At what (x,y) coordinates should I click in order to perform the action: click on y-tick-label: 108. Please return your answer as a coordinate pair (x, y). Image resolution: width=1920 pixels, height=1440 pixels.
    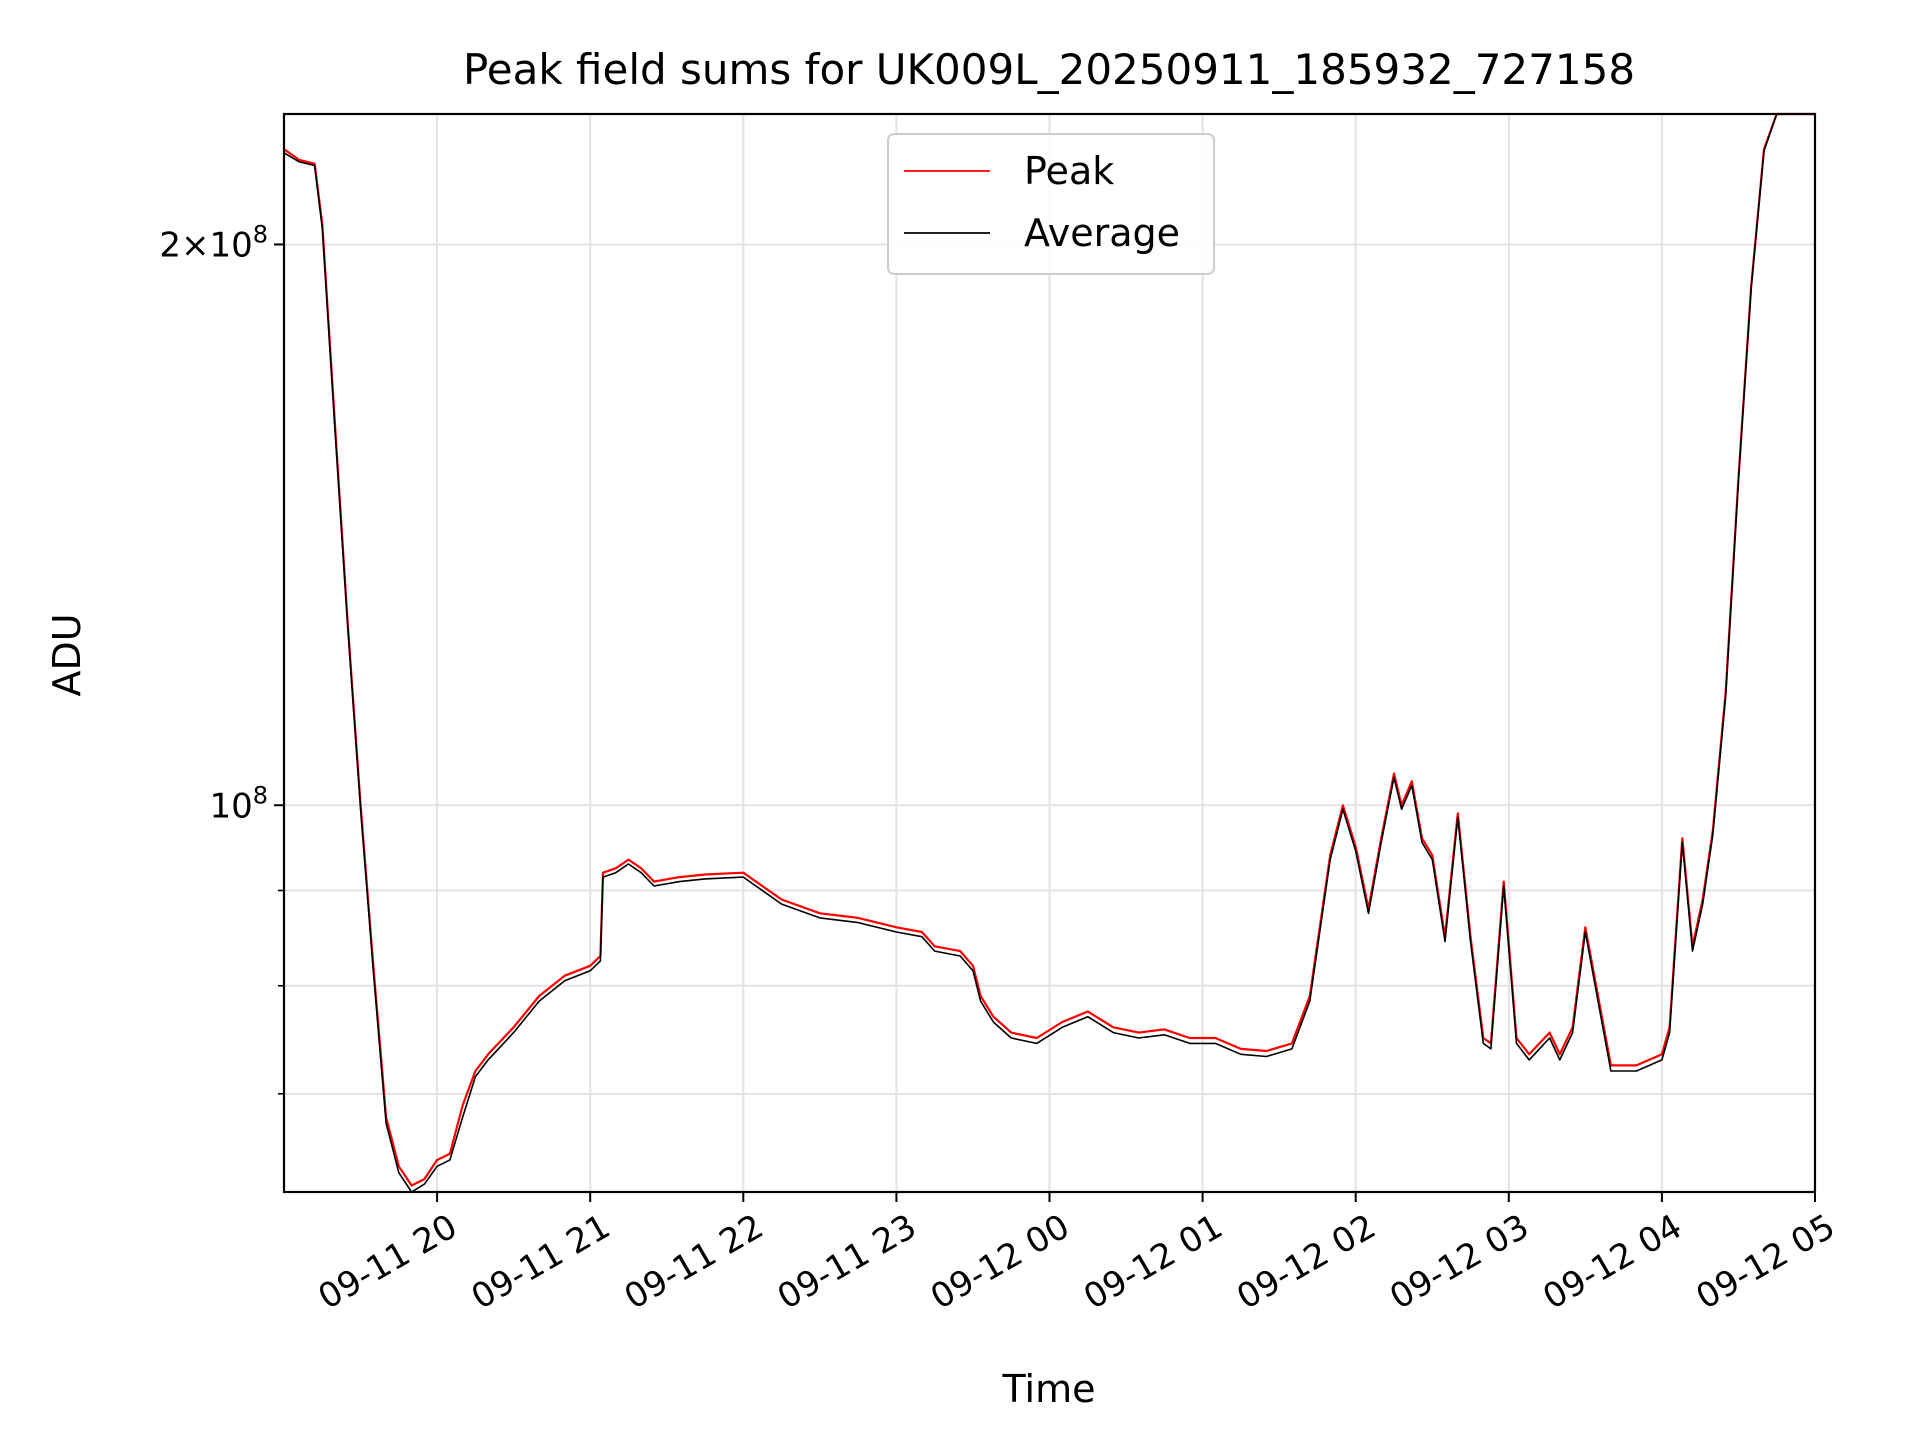
    Looking at the image, I should click on (238, 803).